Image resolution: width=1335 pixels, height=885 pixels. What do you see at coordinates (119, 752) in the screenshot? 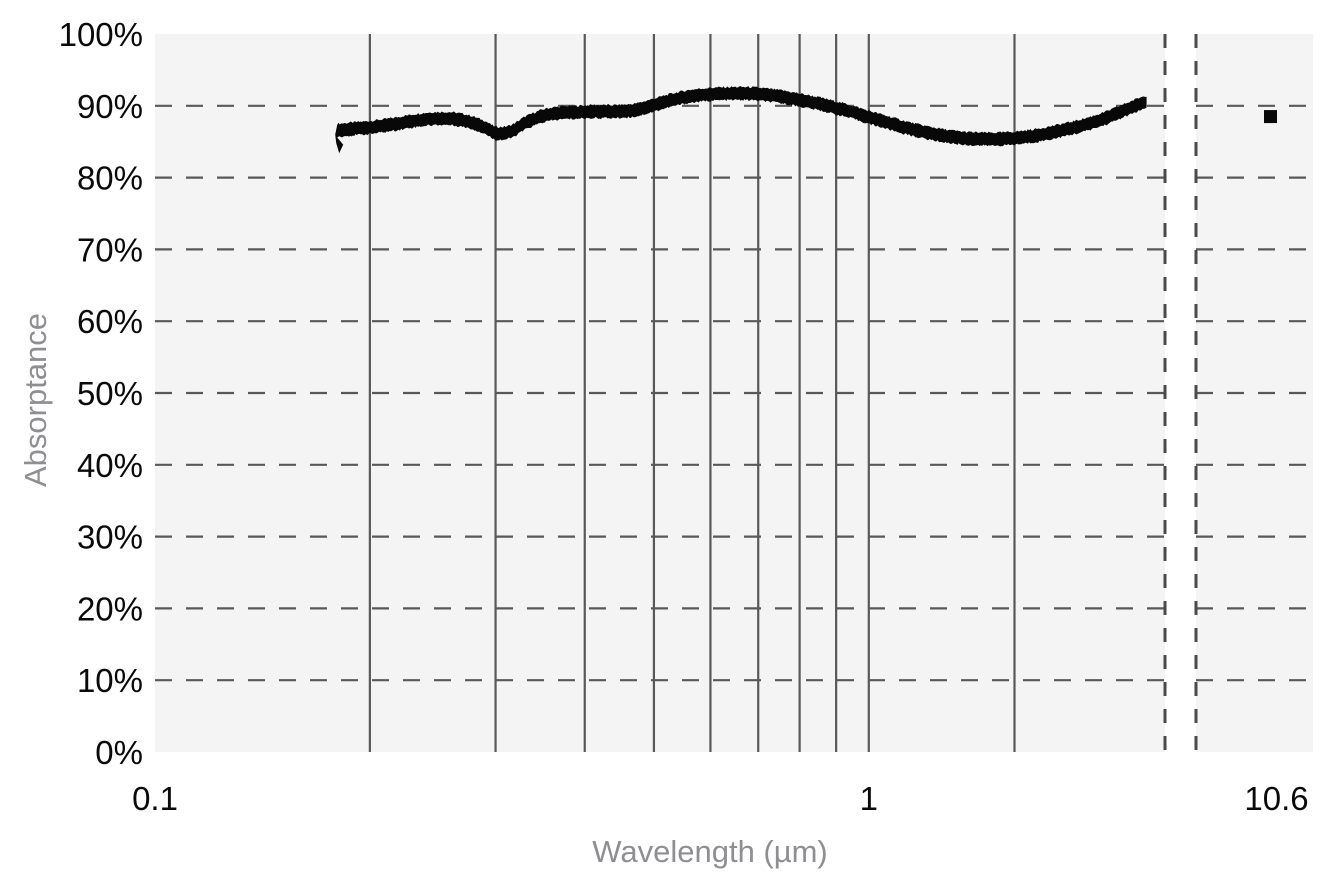
I see `y-tick-0%: 0%` at bounding box center [119, 752].